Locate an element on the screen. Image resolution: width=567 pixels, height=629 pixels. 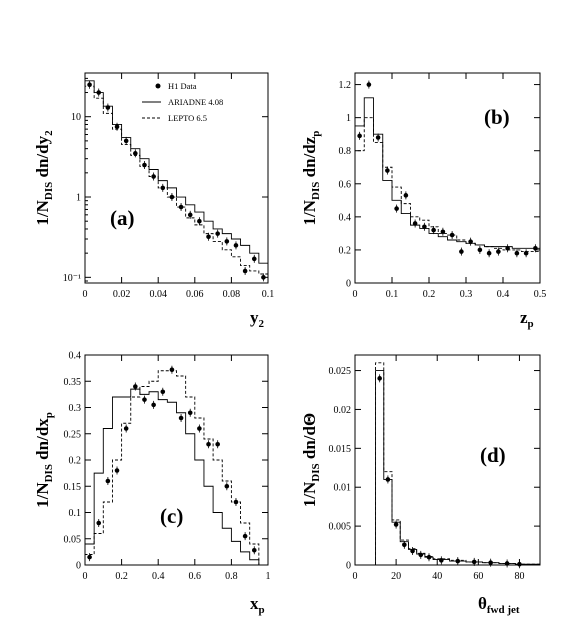
panel-b-series-lepto is located at coordinates (447, 200).